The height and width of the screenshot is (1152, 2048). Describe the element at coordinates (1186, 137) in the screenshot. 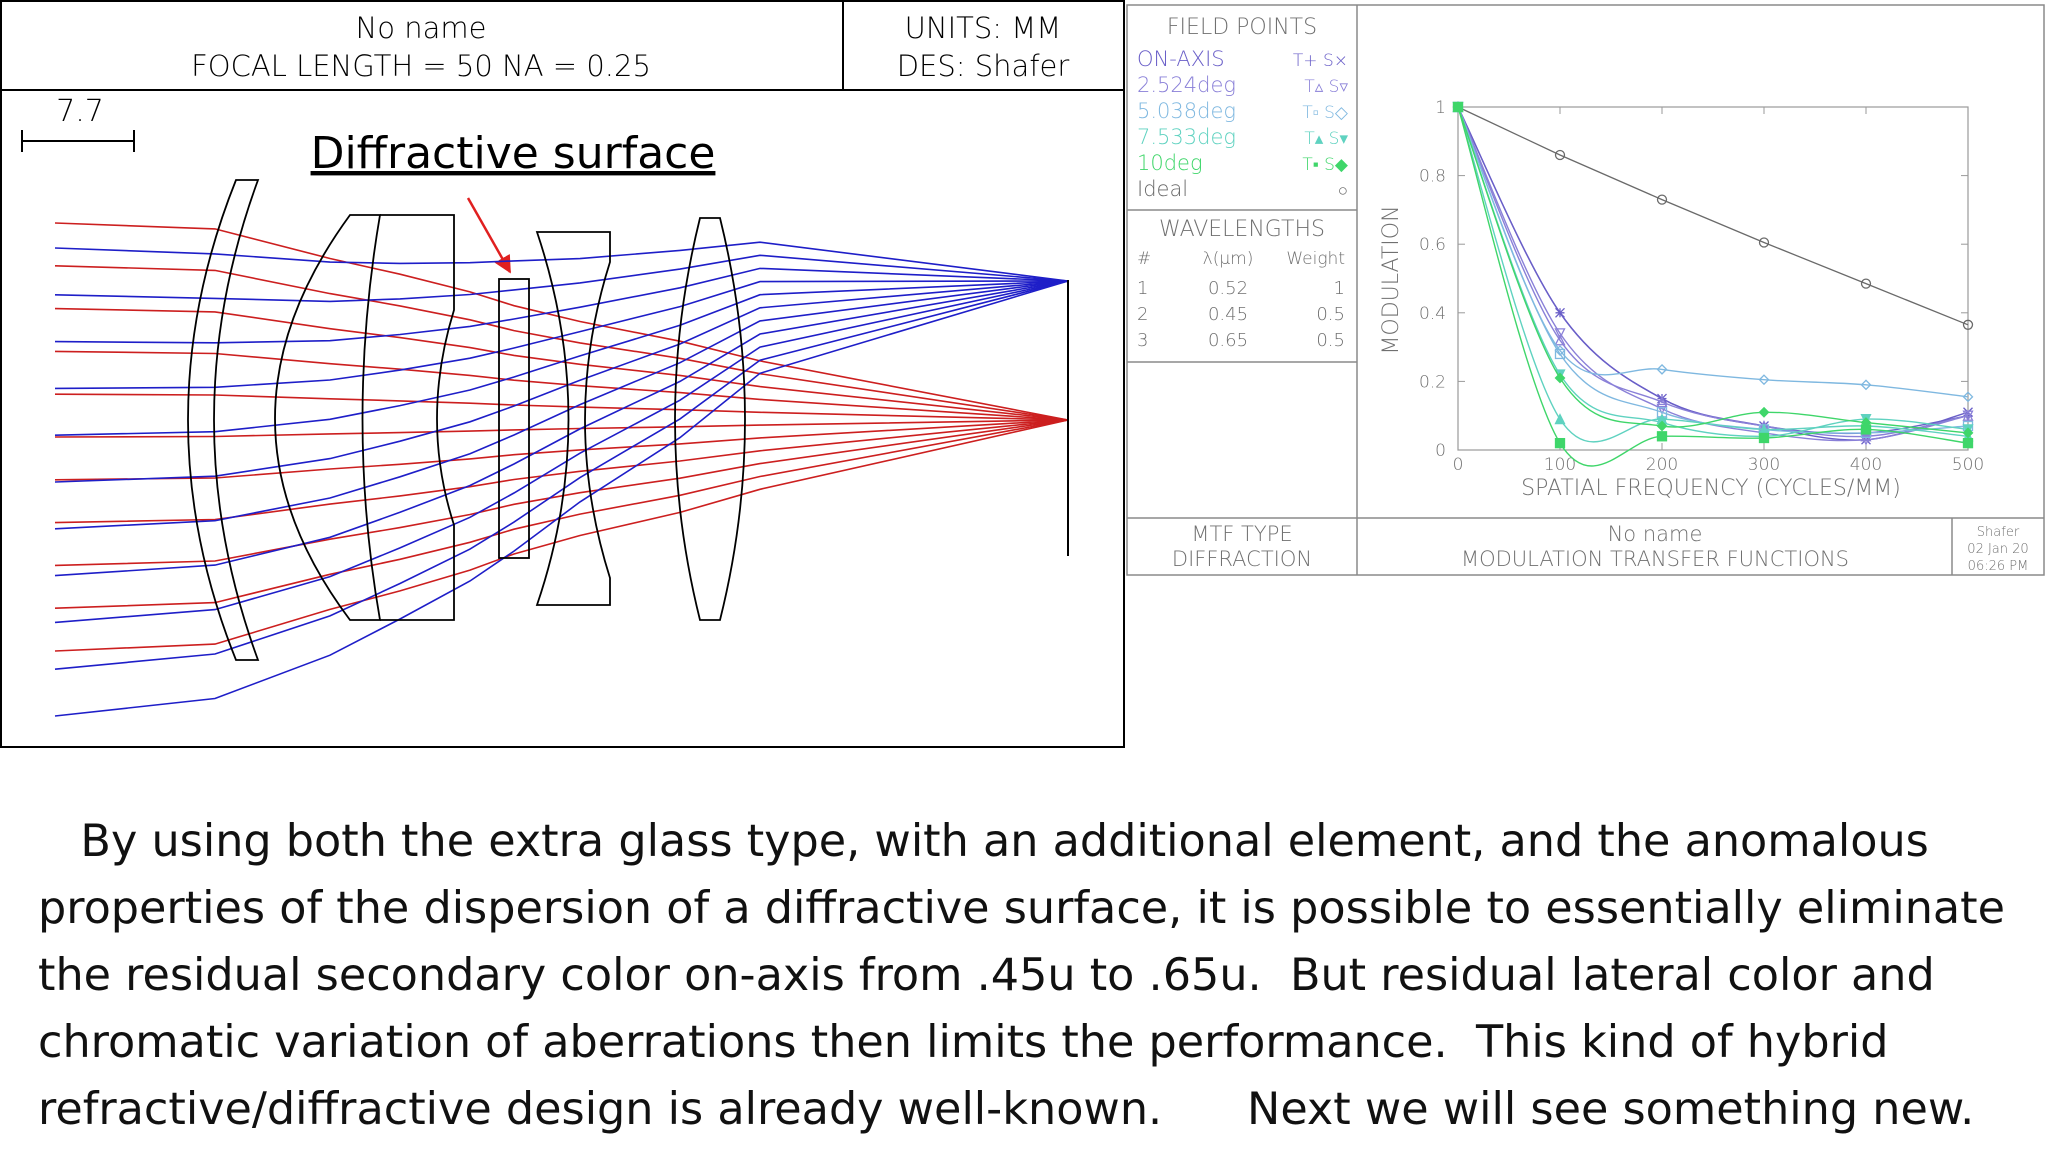

I see `field-point-label: 7.533deg` at that location.